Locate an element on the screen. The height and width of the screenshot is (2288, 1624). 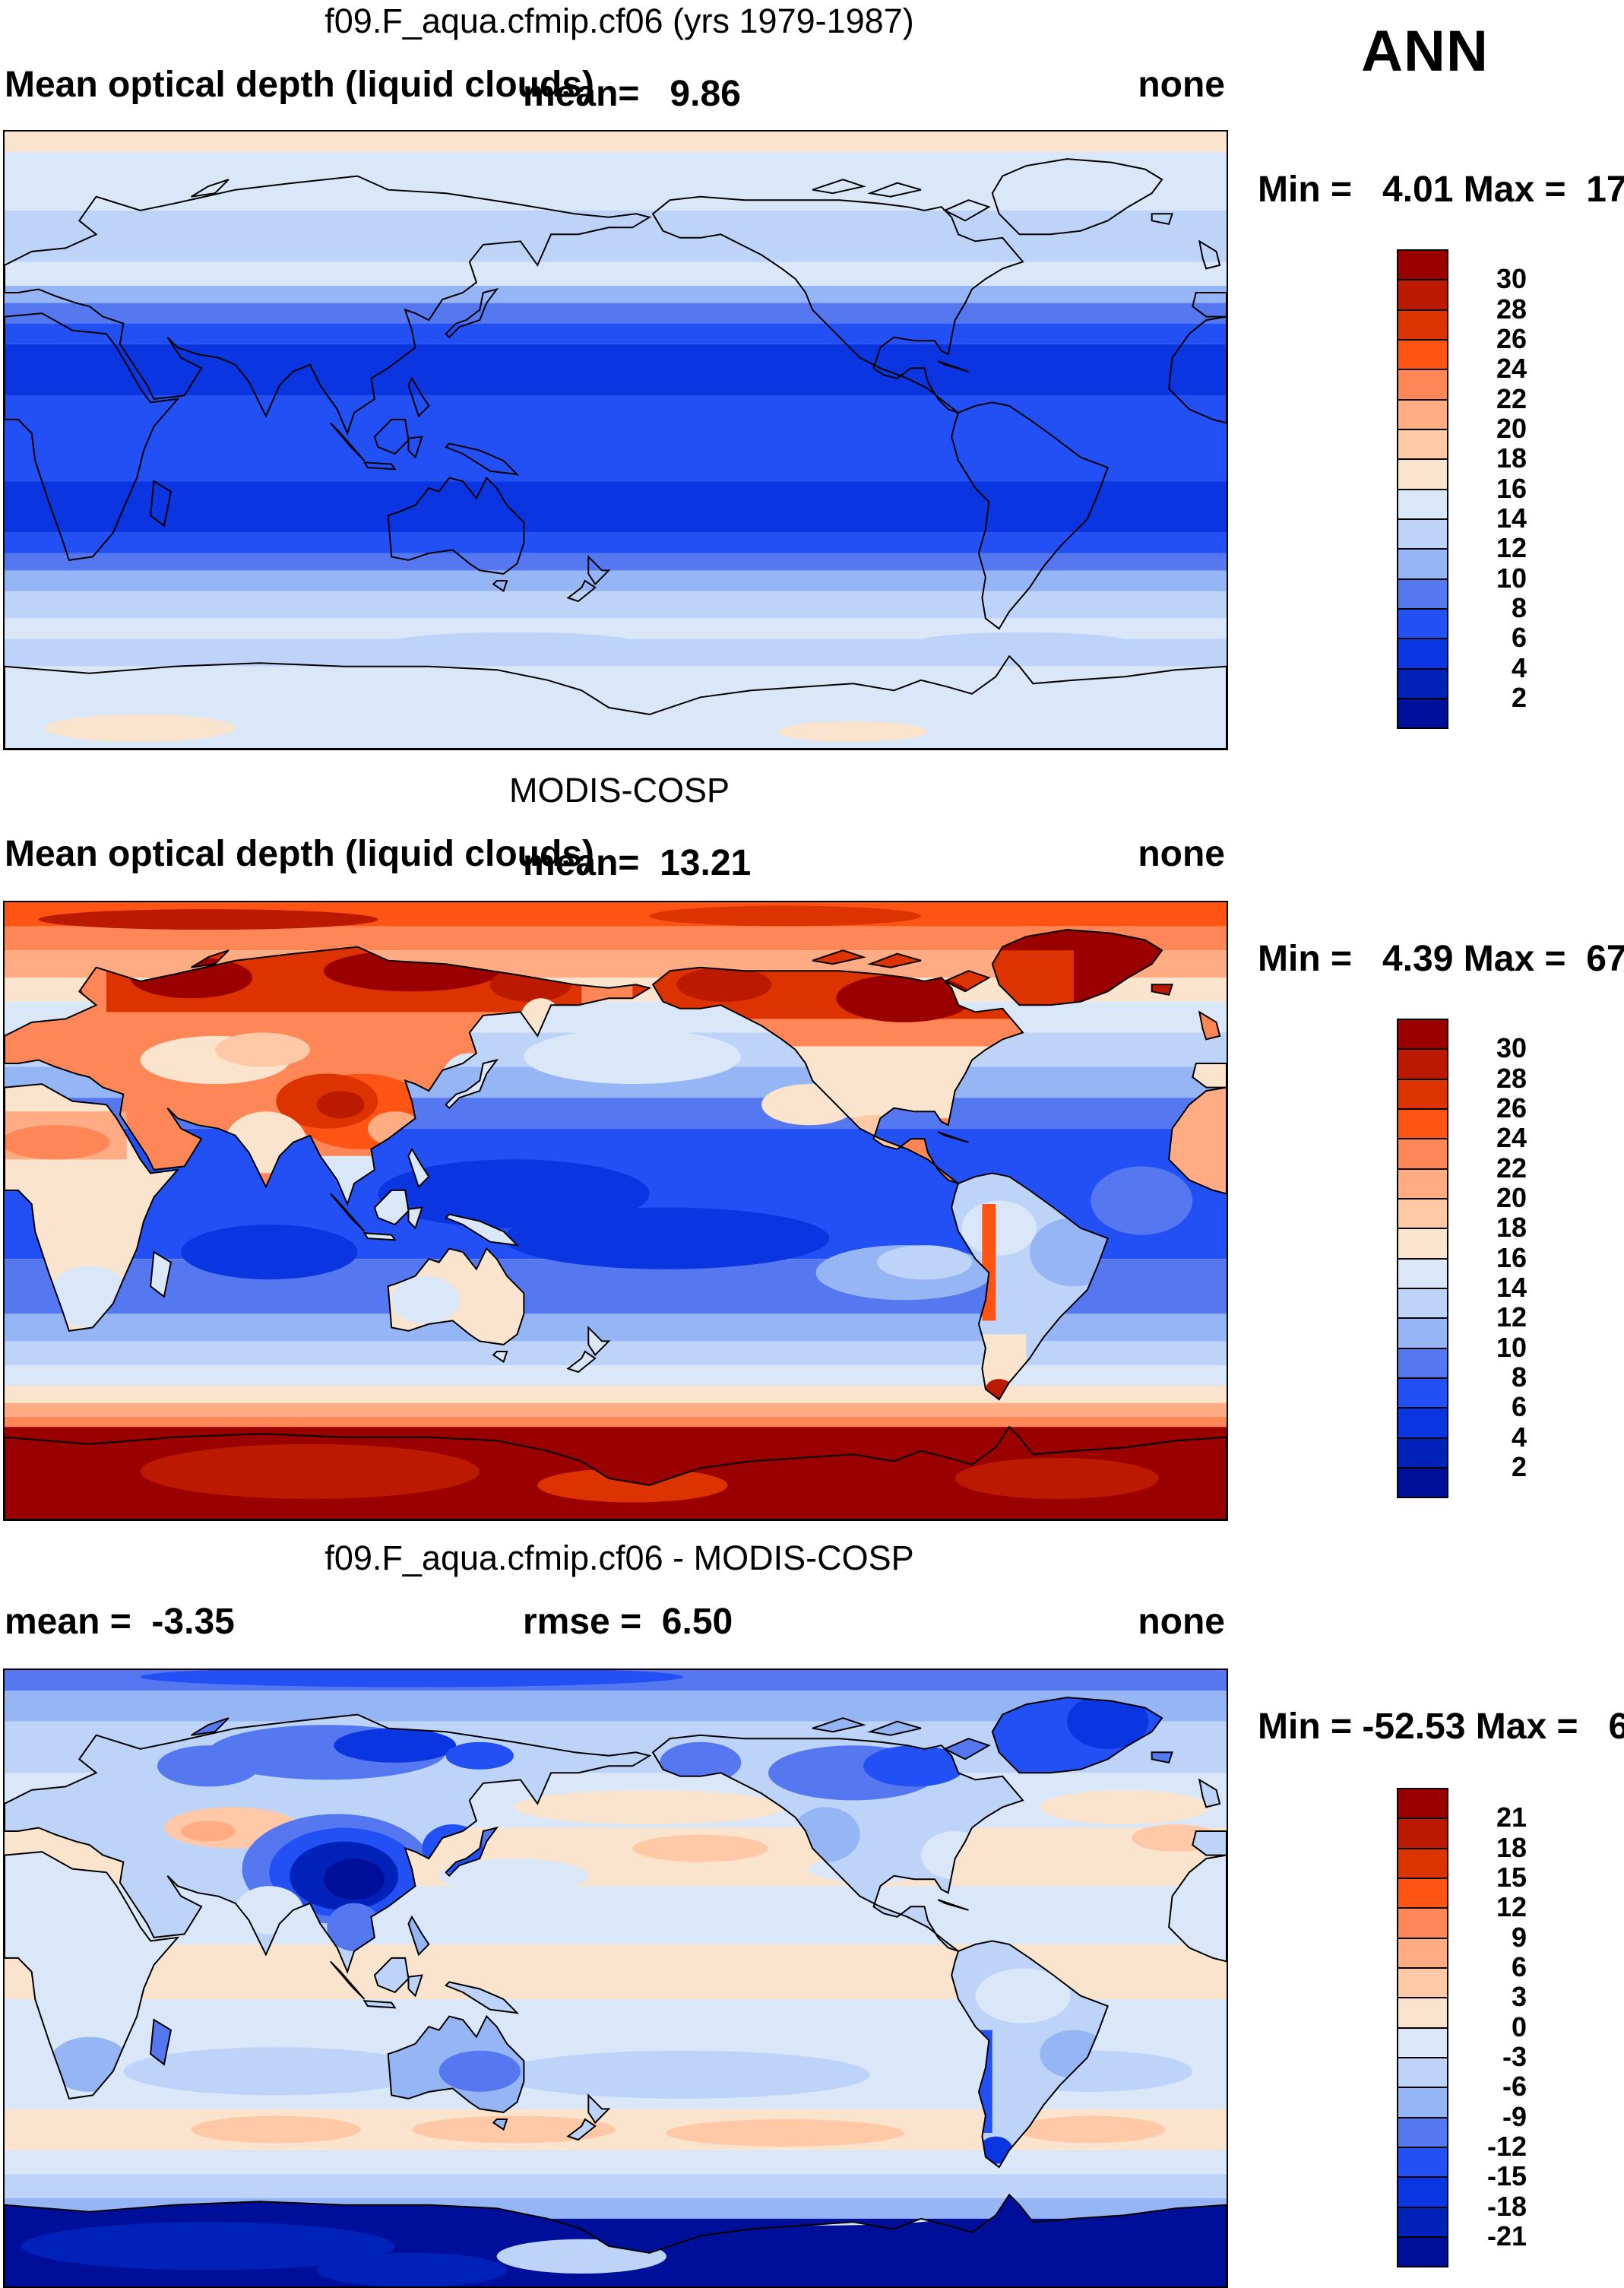
panel1-variable-label: Mean optical depth (liquid clouds) is located at coordinates (300, 85).